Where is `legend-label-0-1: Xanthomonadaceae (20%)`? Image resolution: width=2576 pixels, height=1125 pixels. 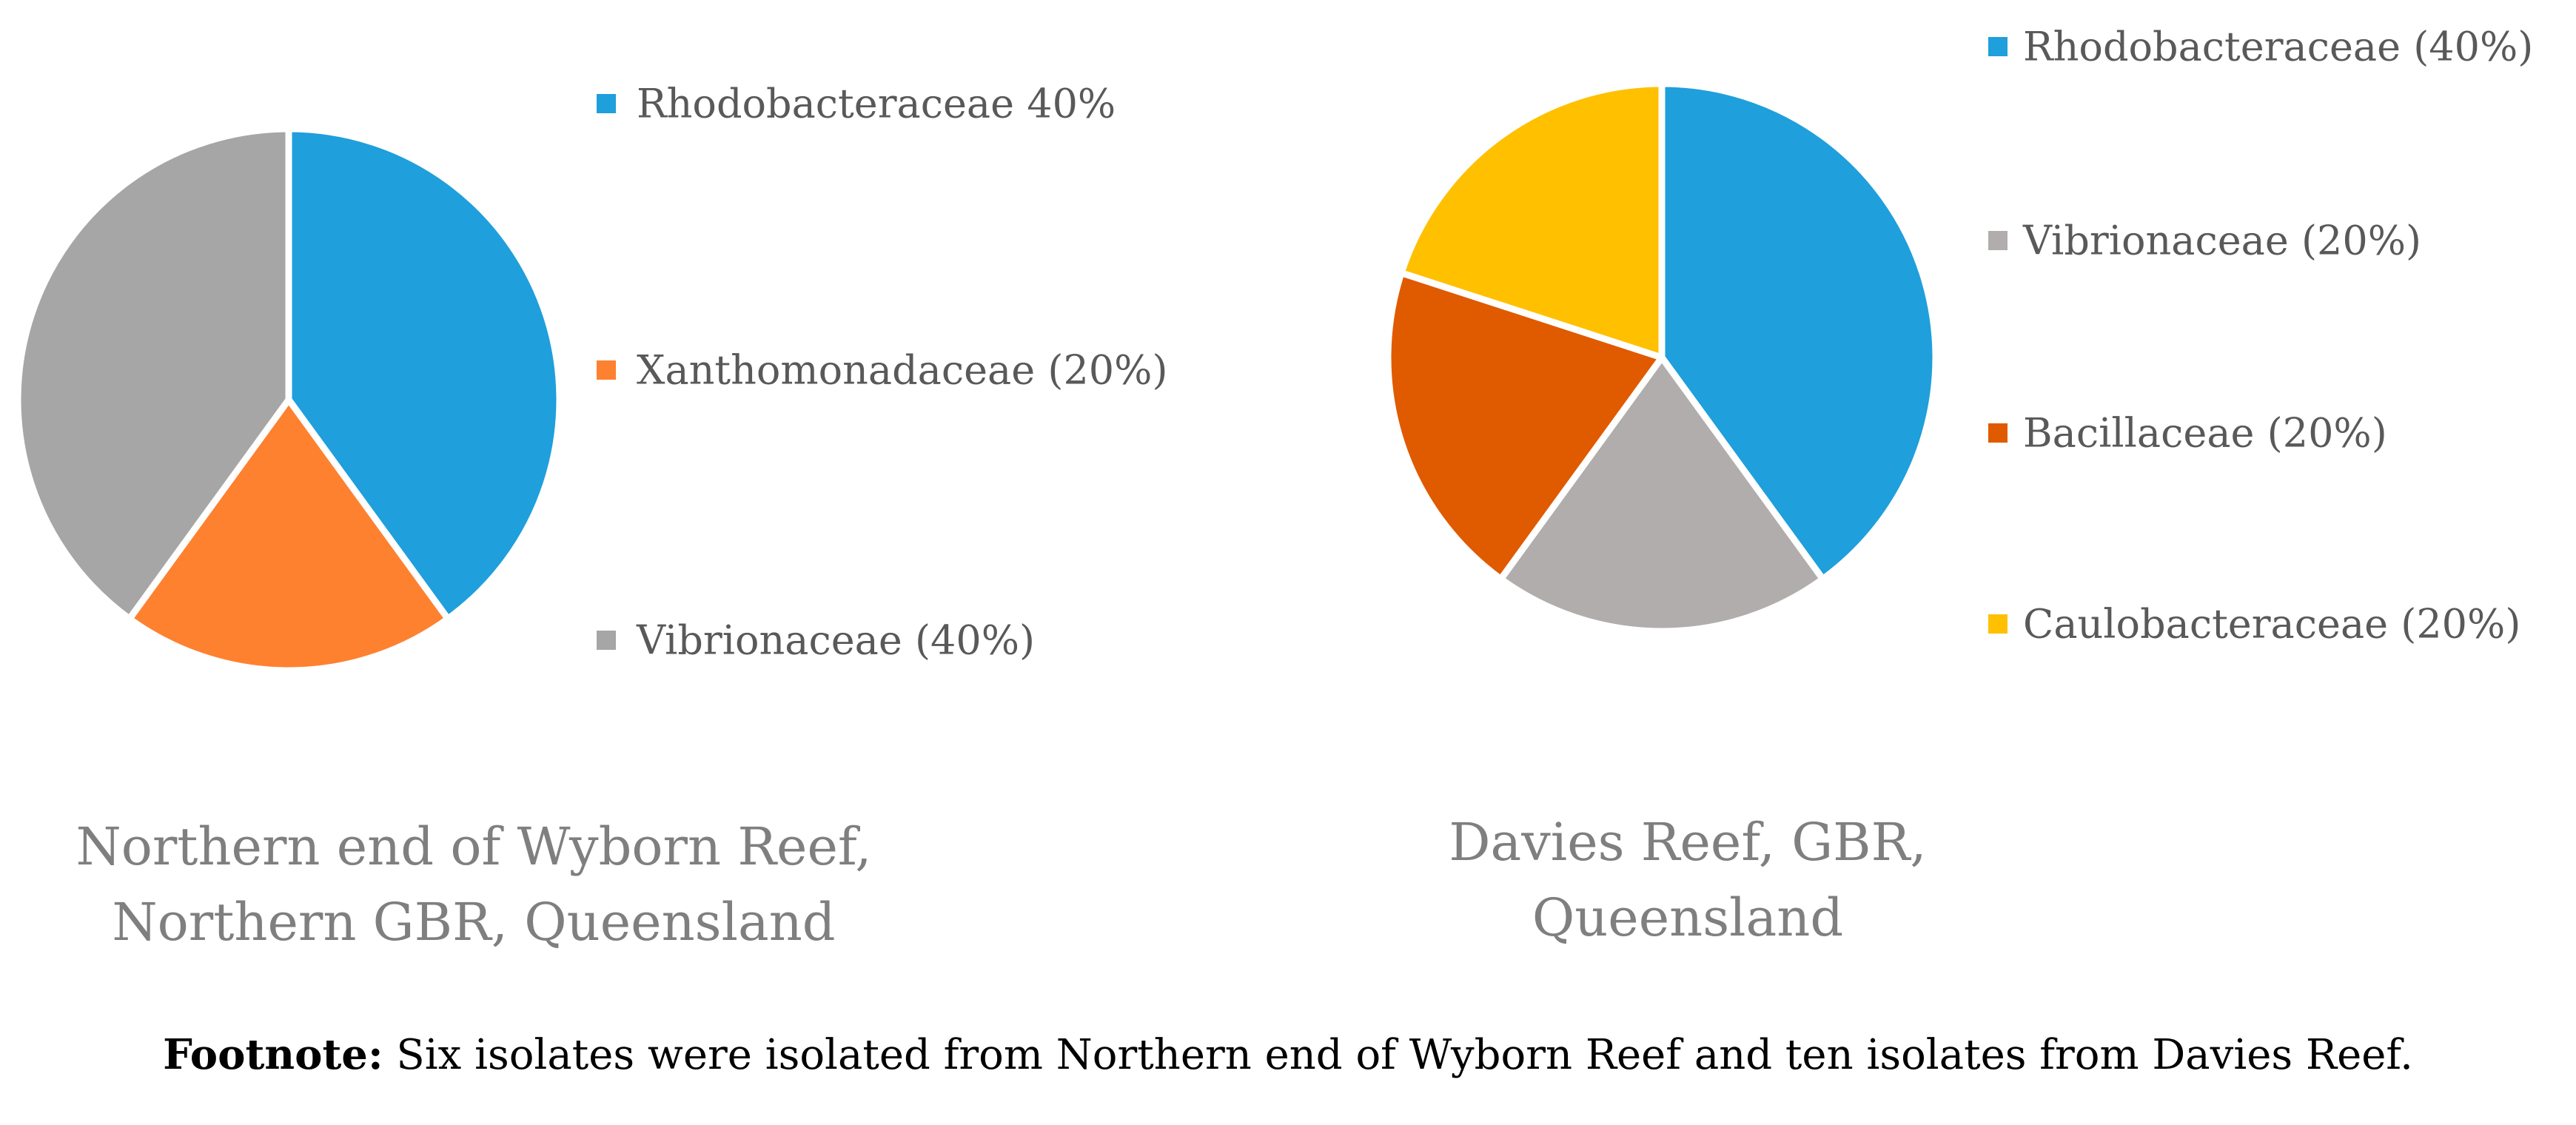 legend-label-0-1: Xanthomonadaceae (20%) is located at coordinates (902, 371).